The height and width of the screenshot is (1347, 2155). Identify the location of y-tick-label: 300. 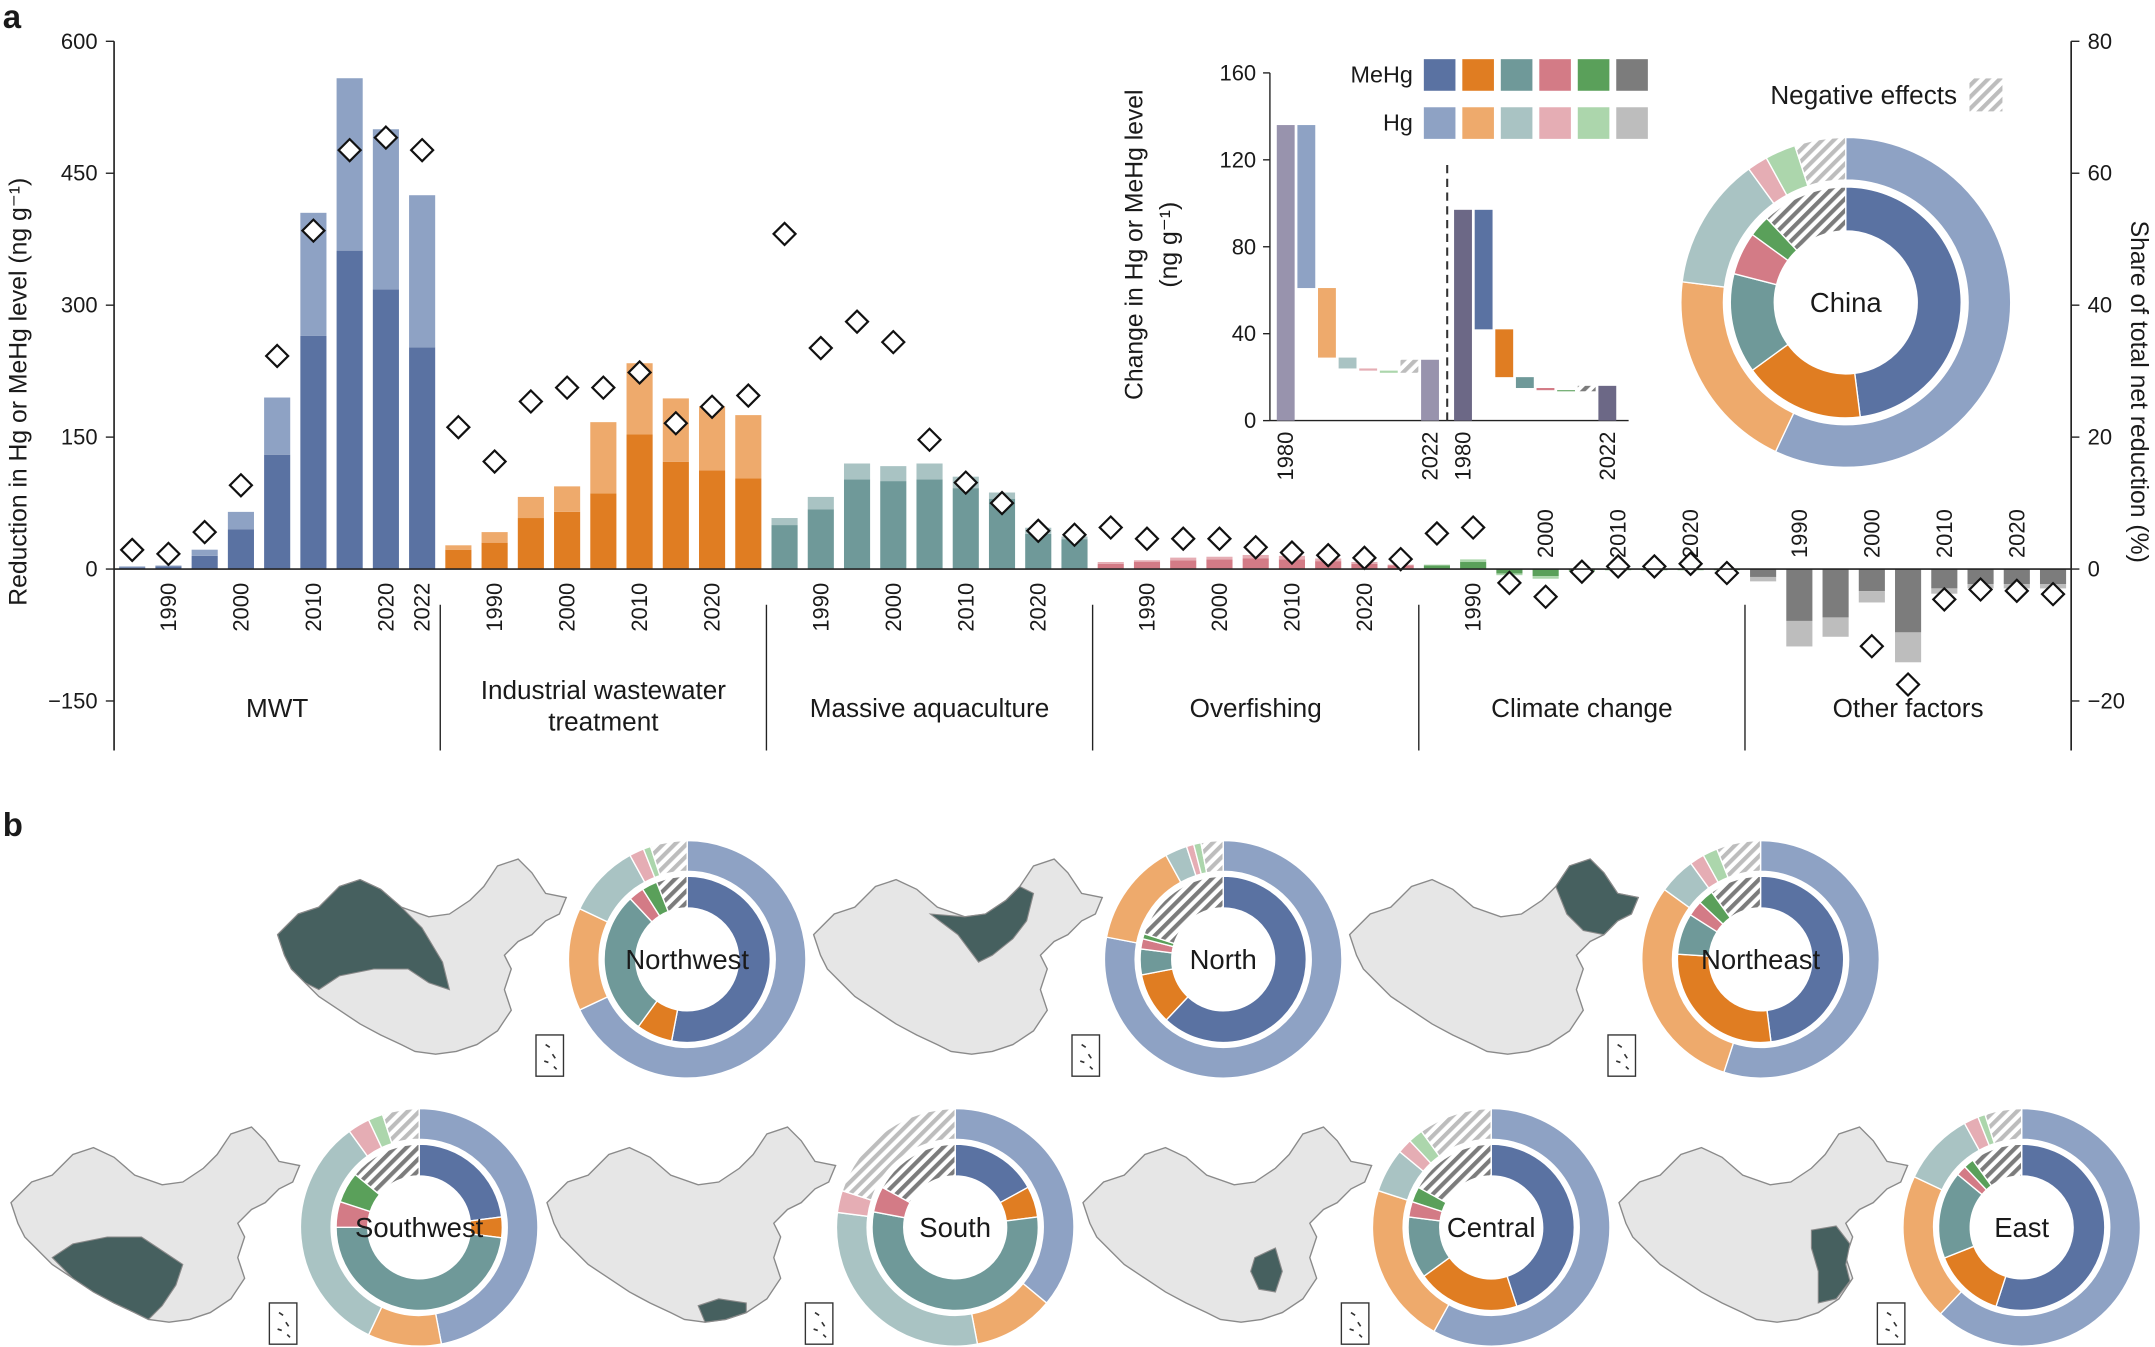
(79, 305).